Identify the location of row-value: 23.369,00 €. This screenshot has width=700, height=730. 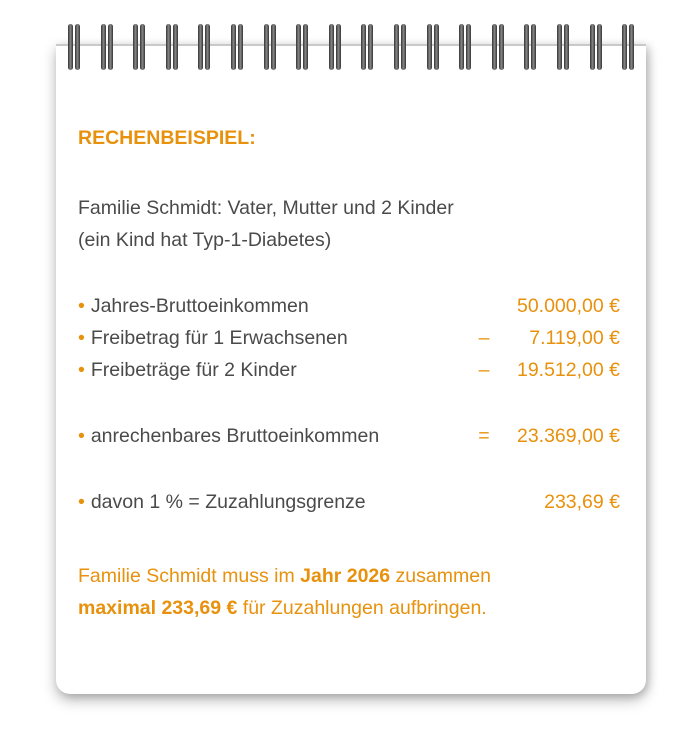
(568, 436).